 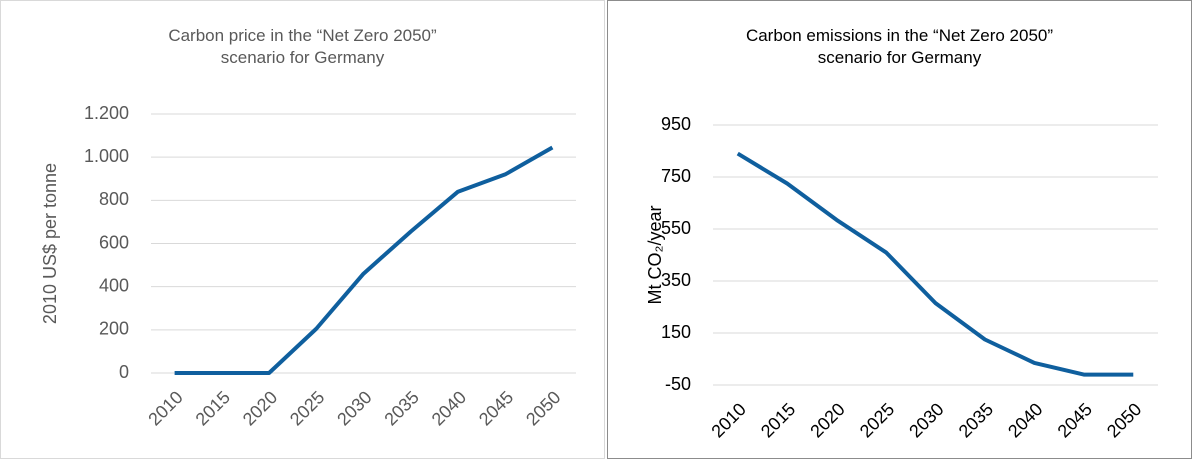 I want to click on y-tick-label: -50, so click(x=678, y=384).